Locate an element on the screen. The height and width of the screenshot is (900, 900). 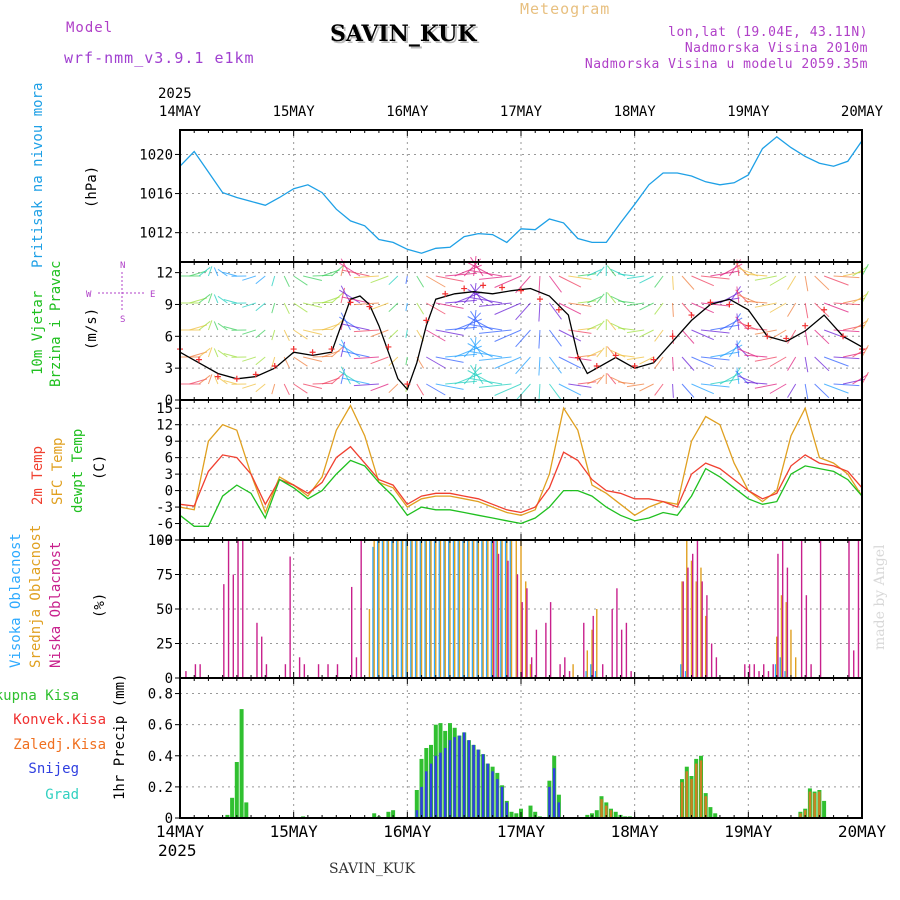
y-tick-label: 0.8 is located at coordinates (160, 695).